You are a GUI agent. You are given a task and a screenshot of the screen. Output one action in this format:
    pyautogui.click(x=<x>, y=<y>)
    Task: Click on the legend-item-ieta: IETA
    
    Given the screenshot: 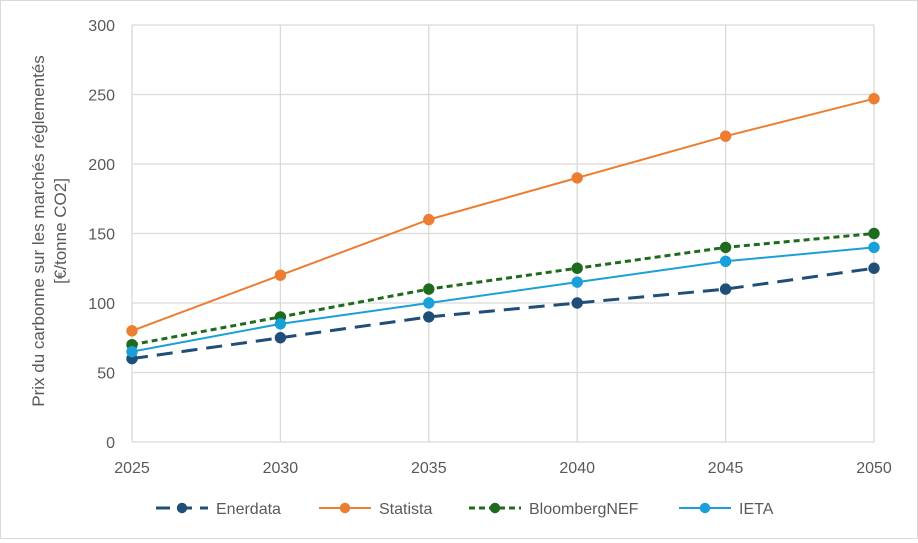 What is the action you would take?
    pyautogui.click(x=726, y=509)
    